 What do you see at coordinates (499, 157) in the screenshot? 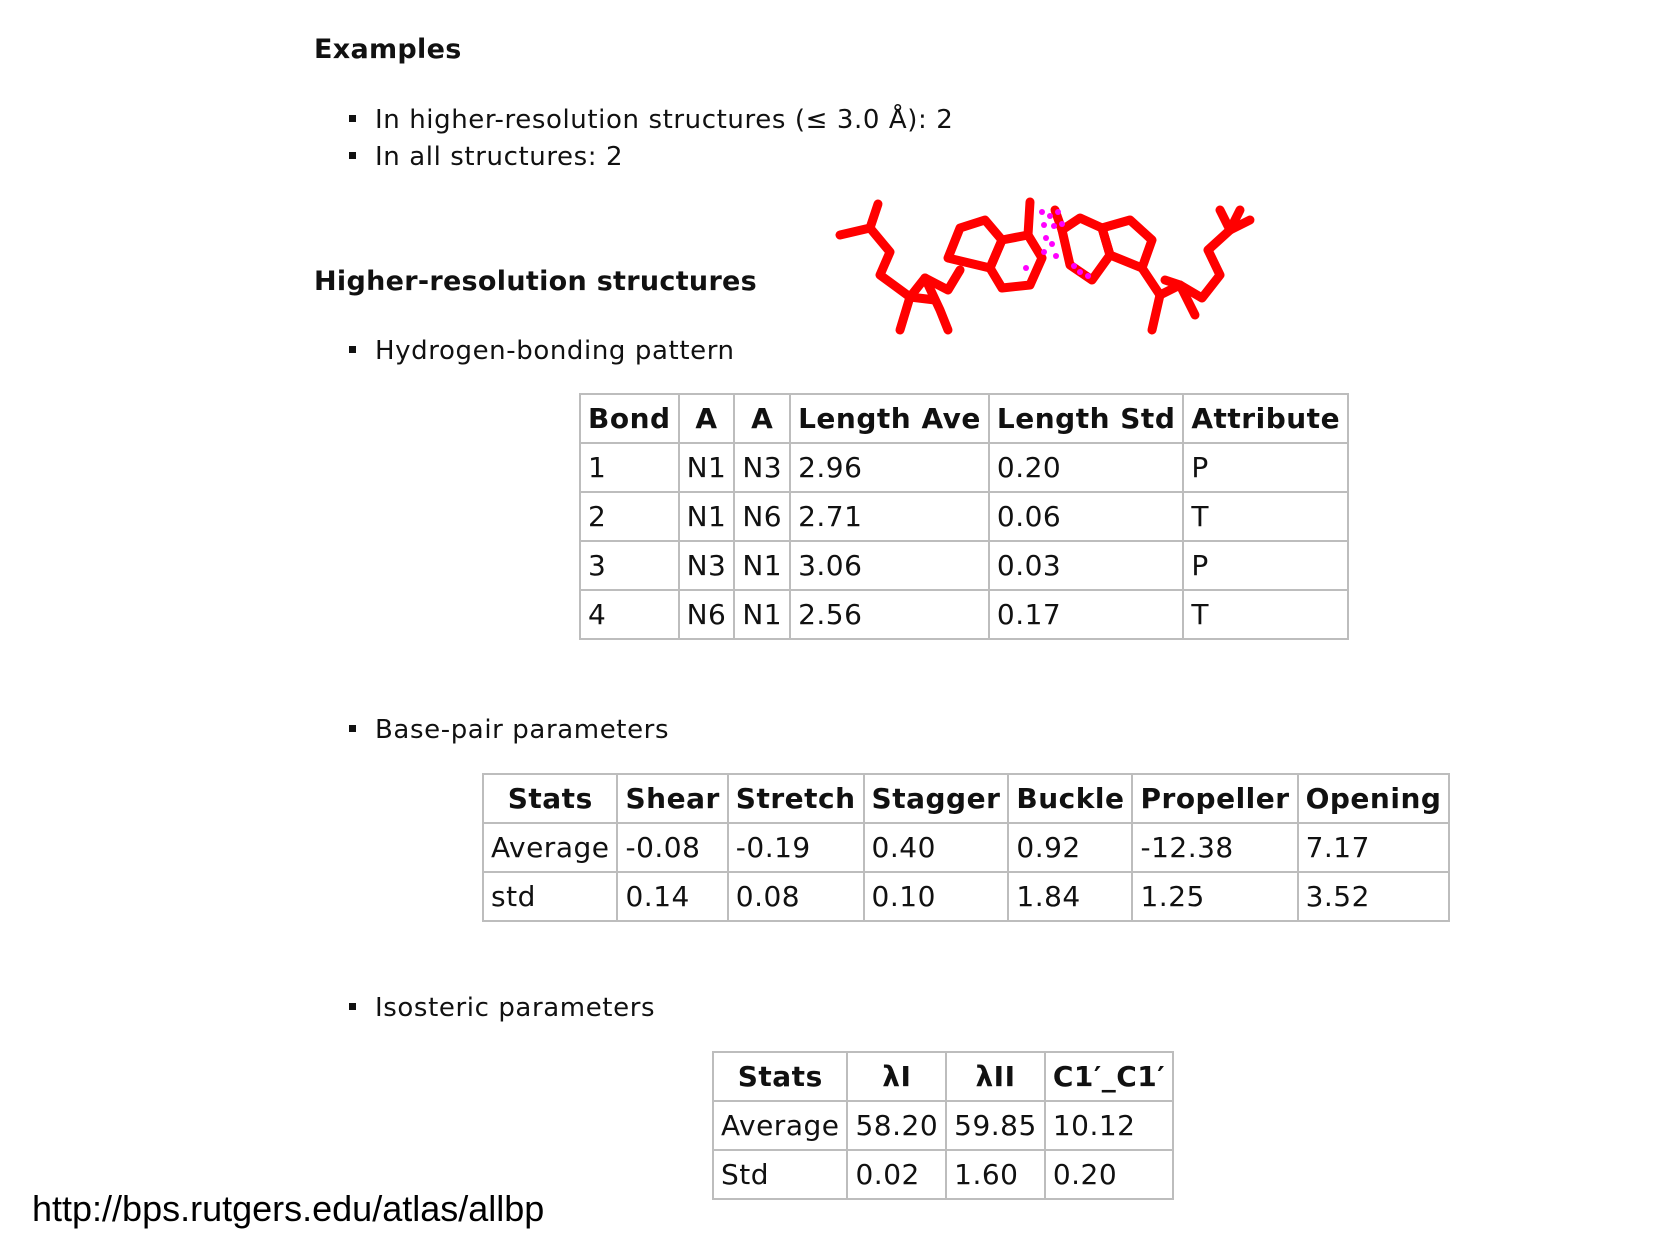
I see `list-item-text: In all structures: 2` at bounding box center [499, 157].